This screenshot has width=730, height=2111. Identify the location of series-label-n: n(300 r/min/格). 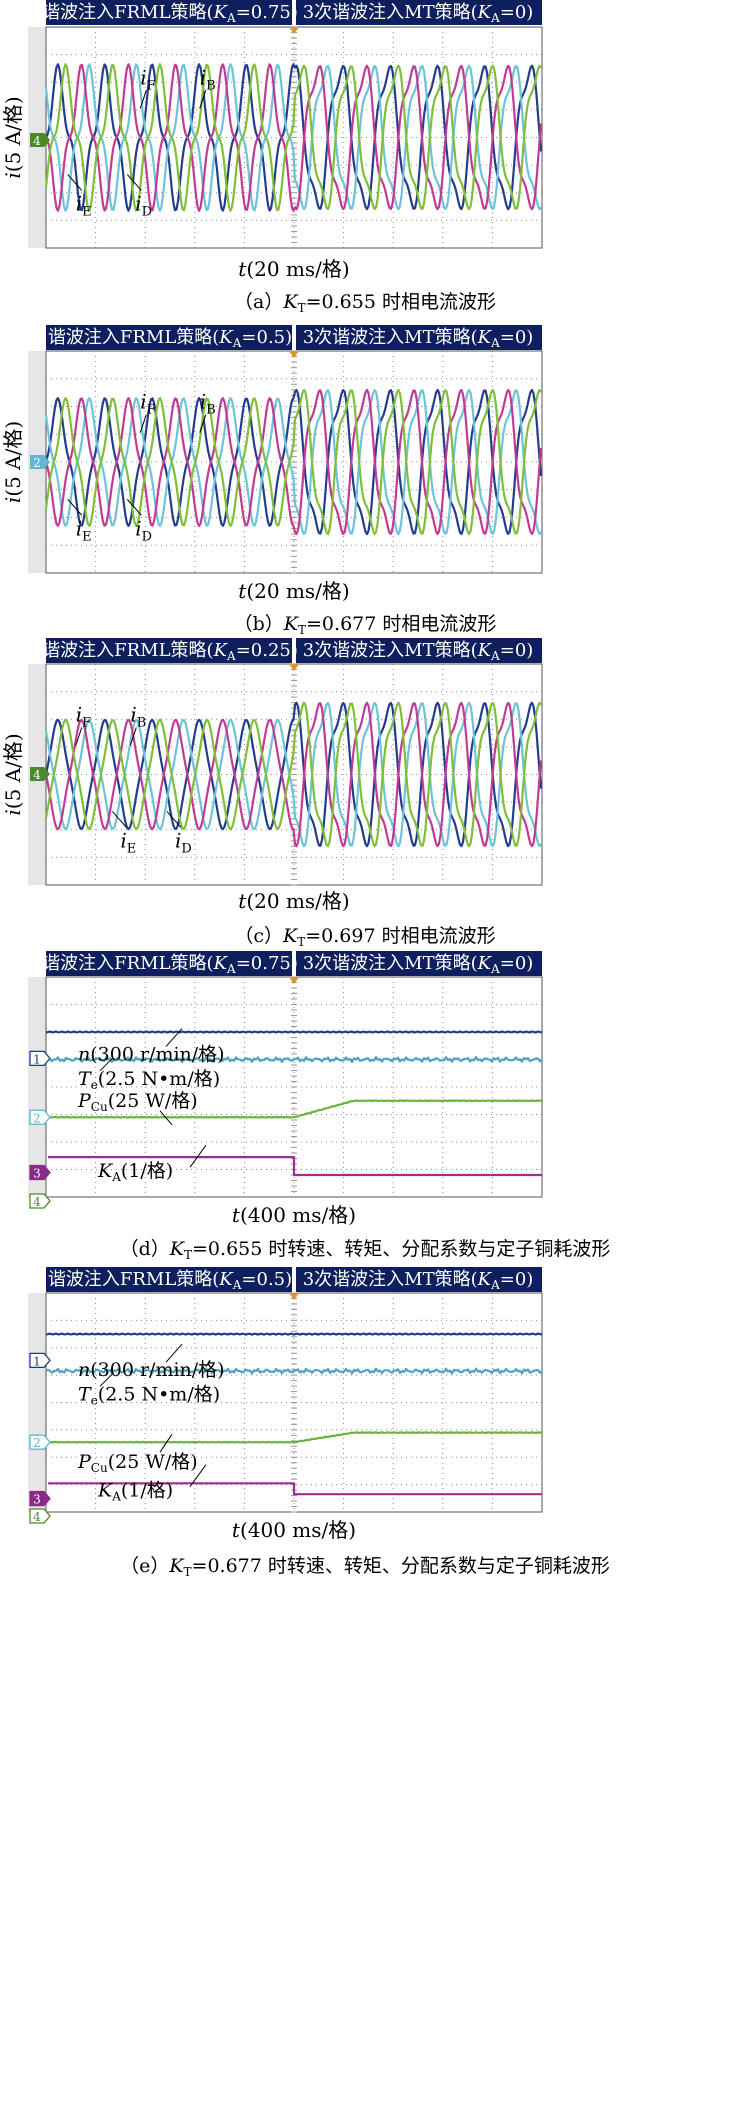
(151, 1055).